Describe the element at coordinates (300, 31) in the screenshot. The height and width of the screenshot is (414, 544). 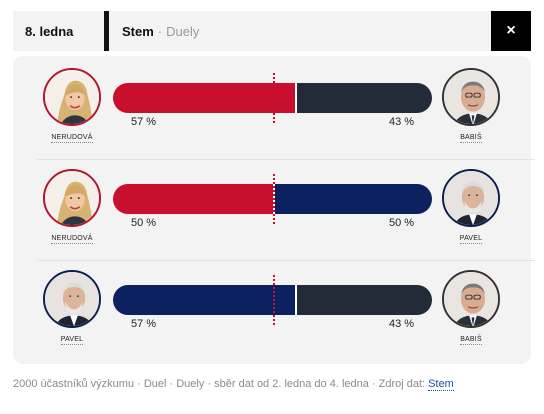
I see `header-title: Stem · Duely` at that location.